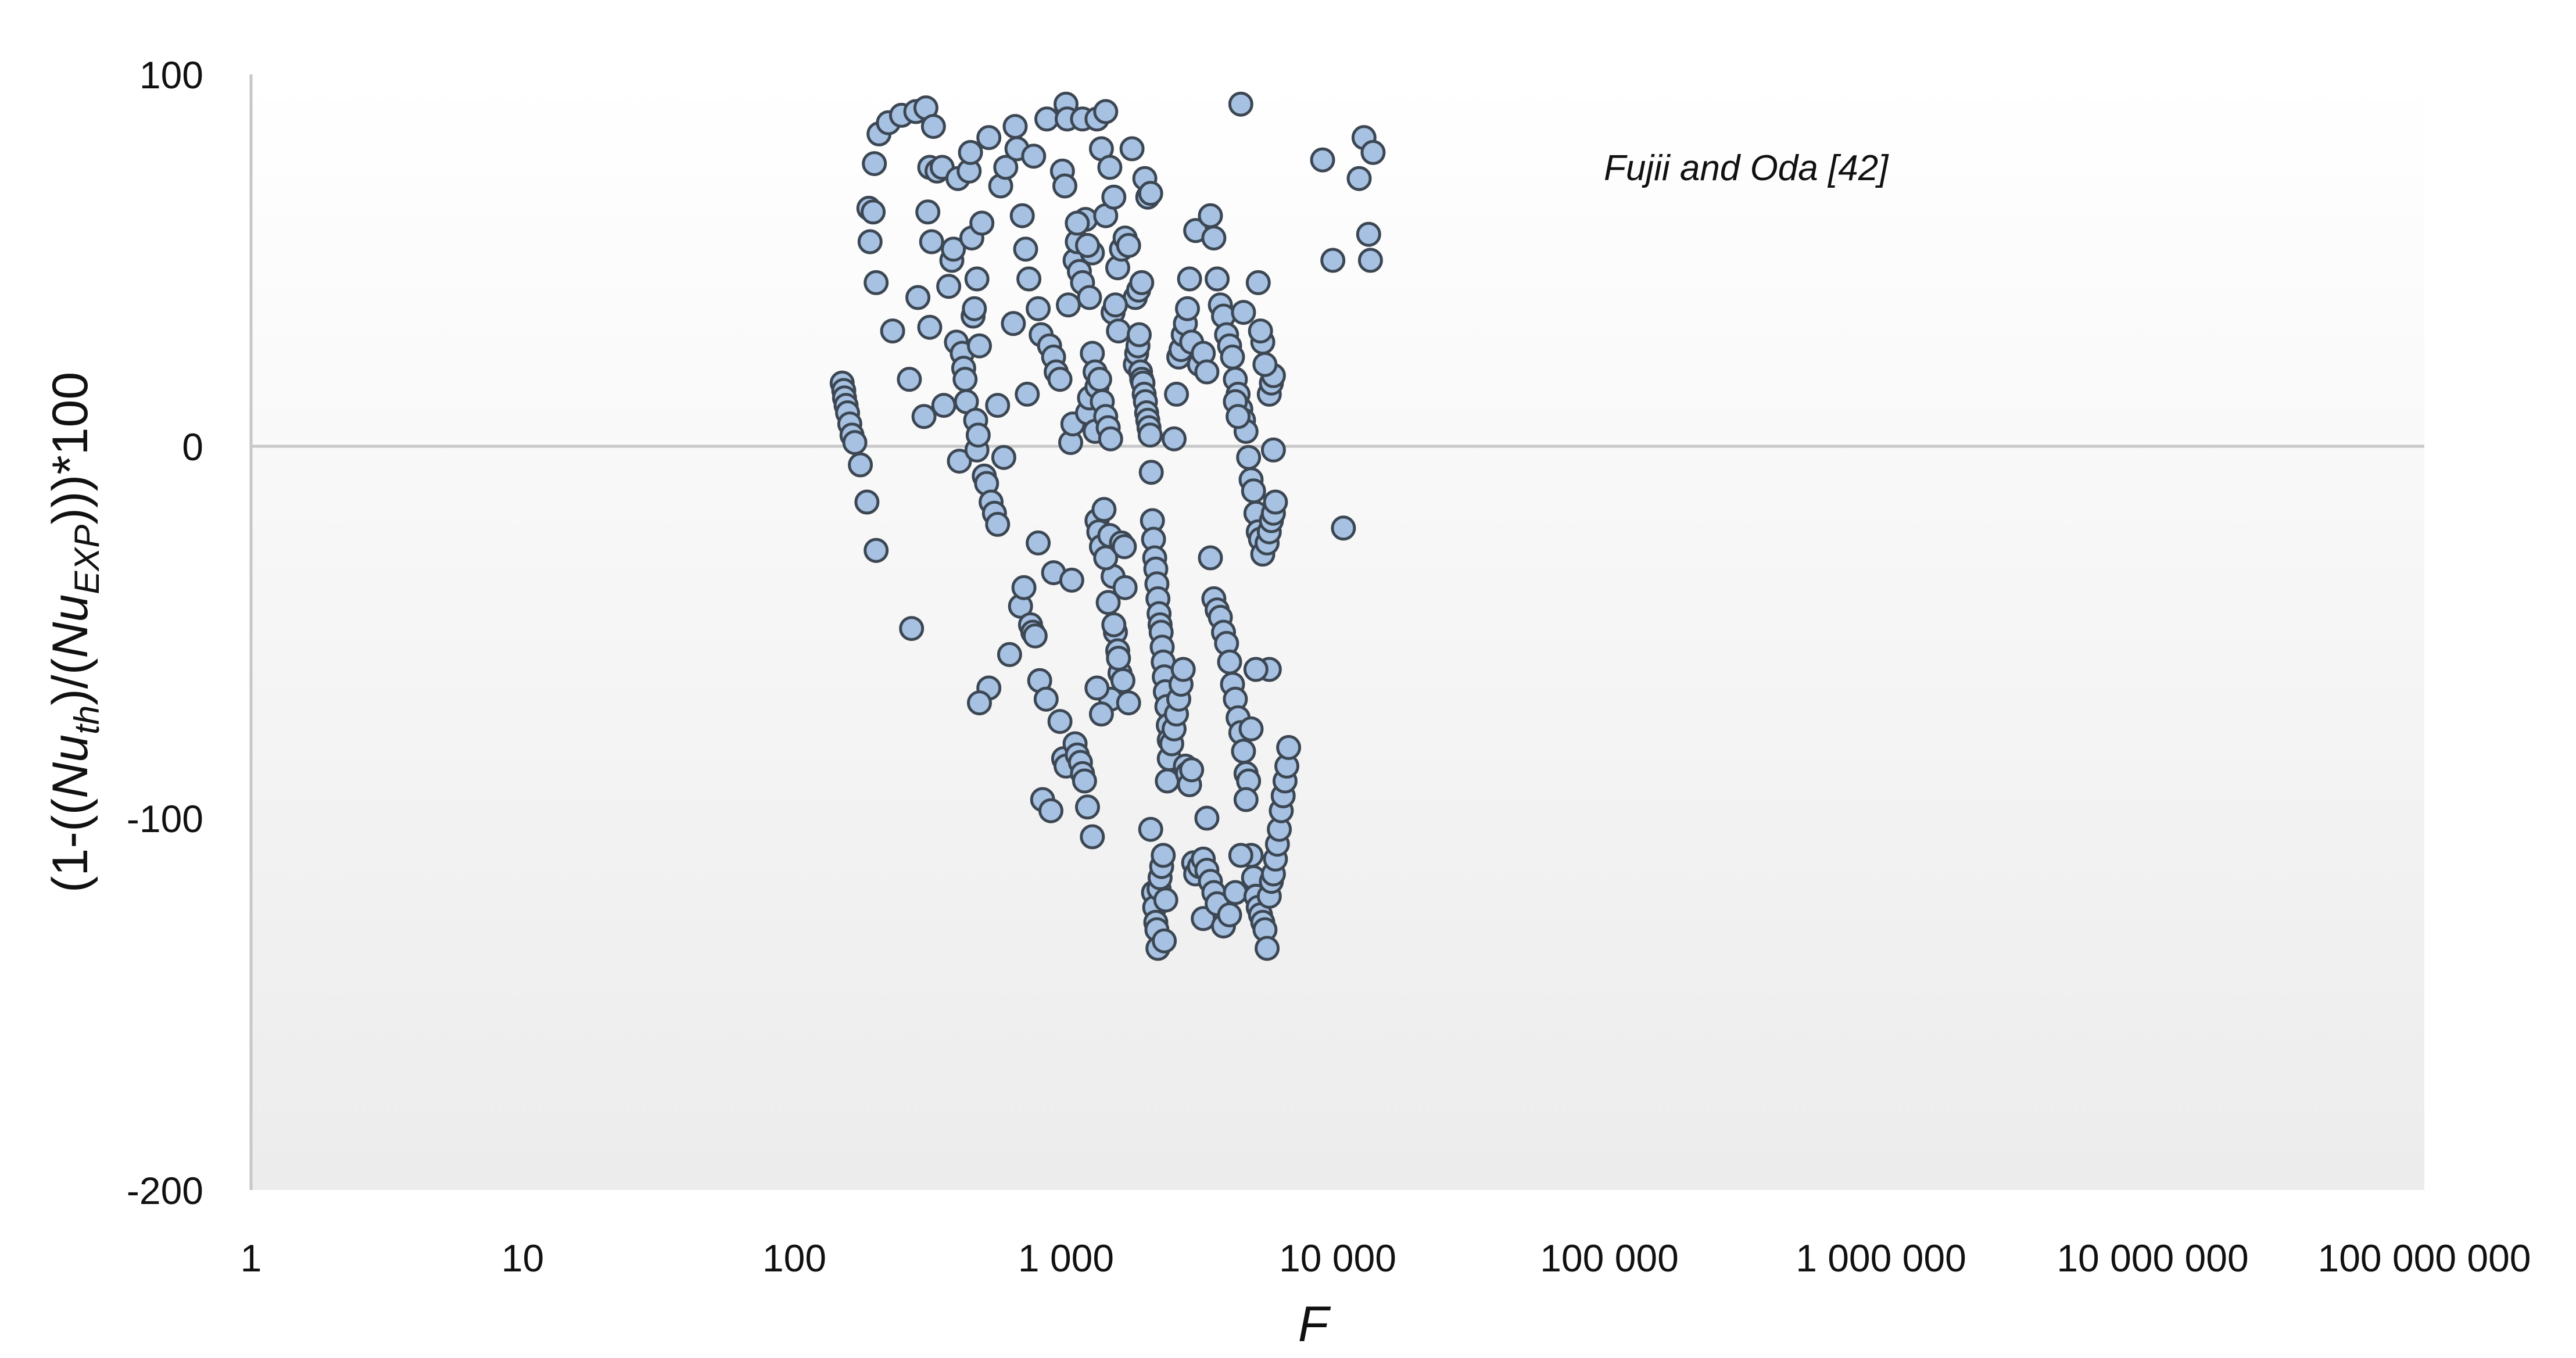 This screenshot has height=1358, width=2576. What do you see at coordinates (1314, 1324) in the screenshot?
I see `x-axis-label: F` at bounding box center [1314, 1324].